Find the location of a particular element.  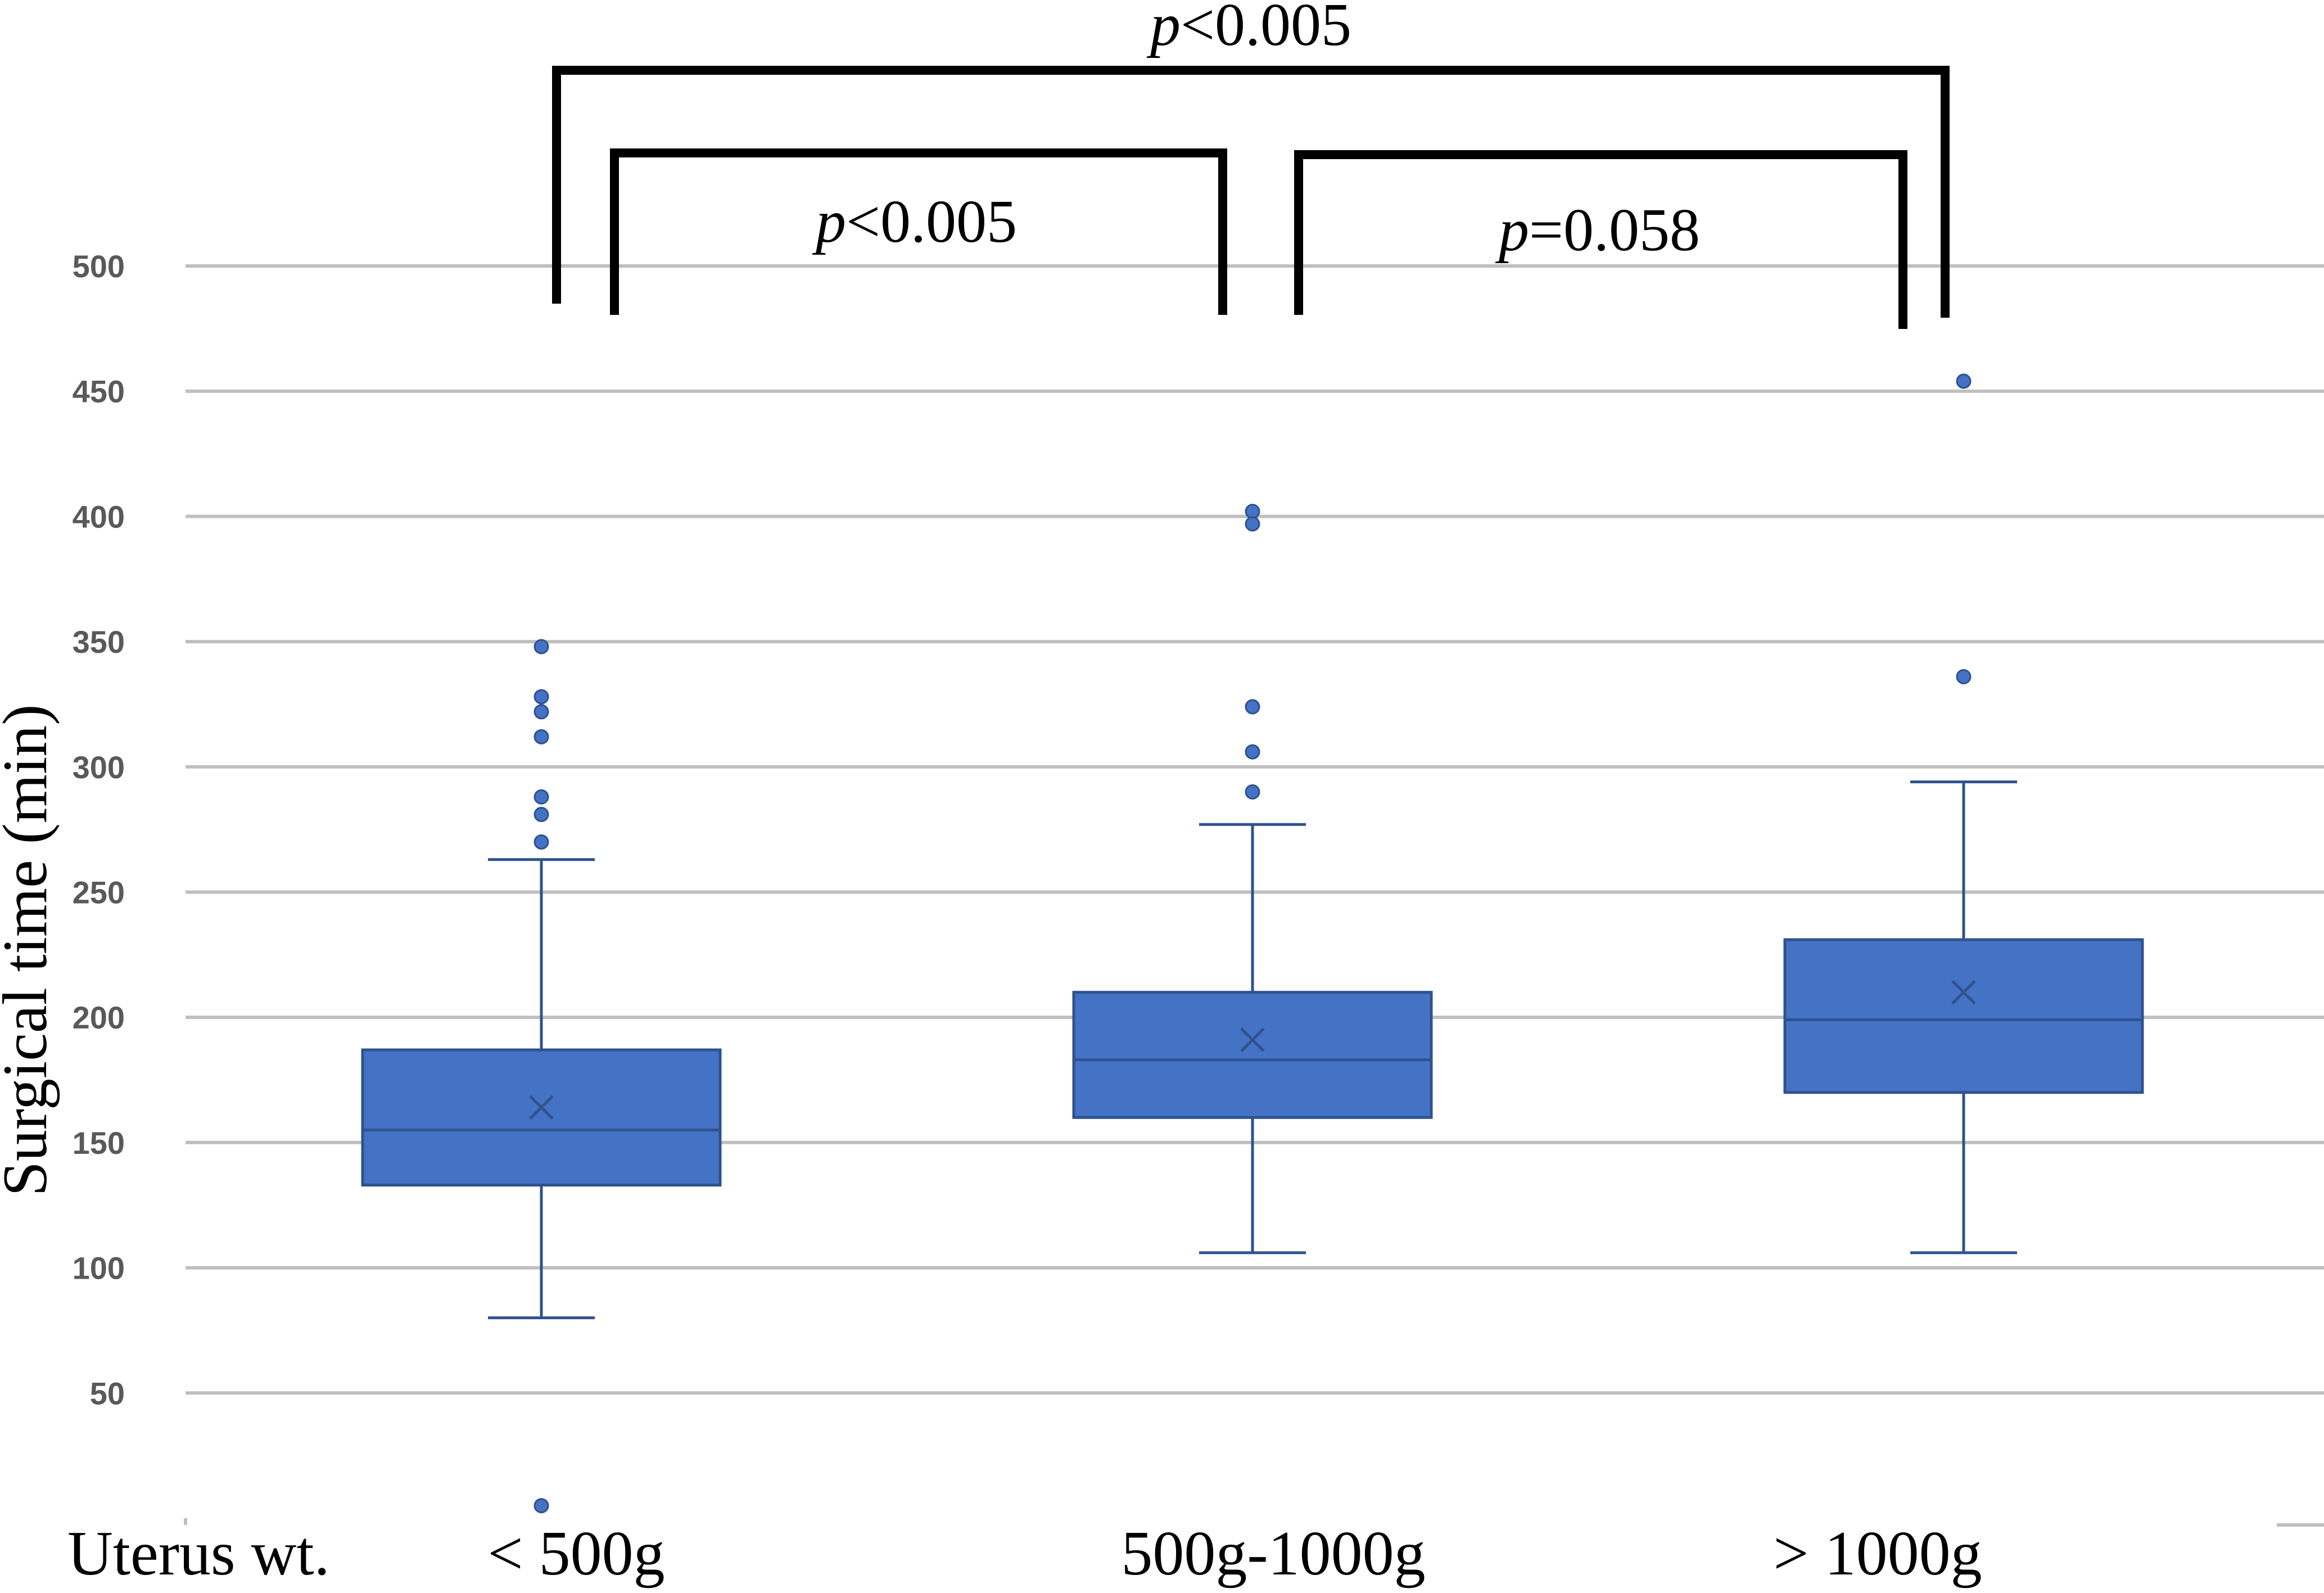

p-value-text: =0.058 is located at coordinates (1614, 231).